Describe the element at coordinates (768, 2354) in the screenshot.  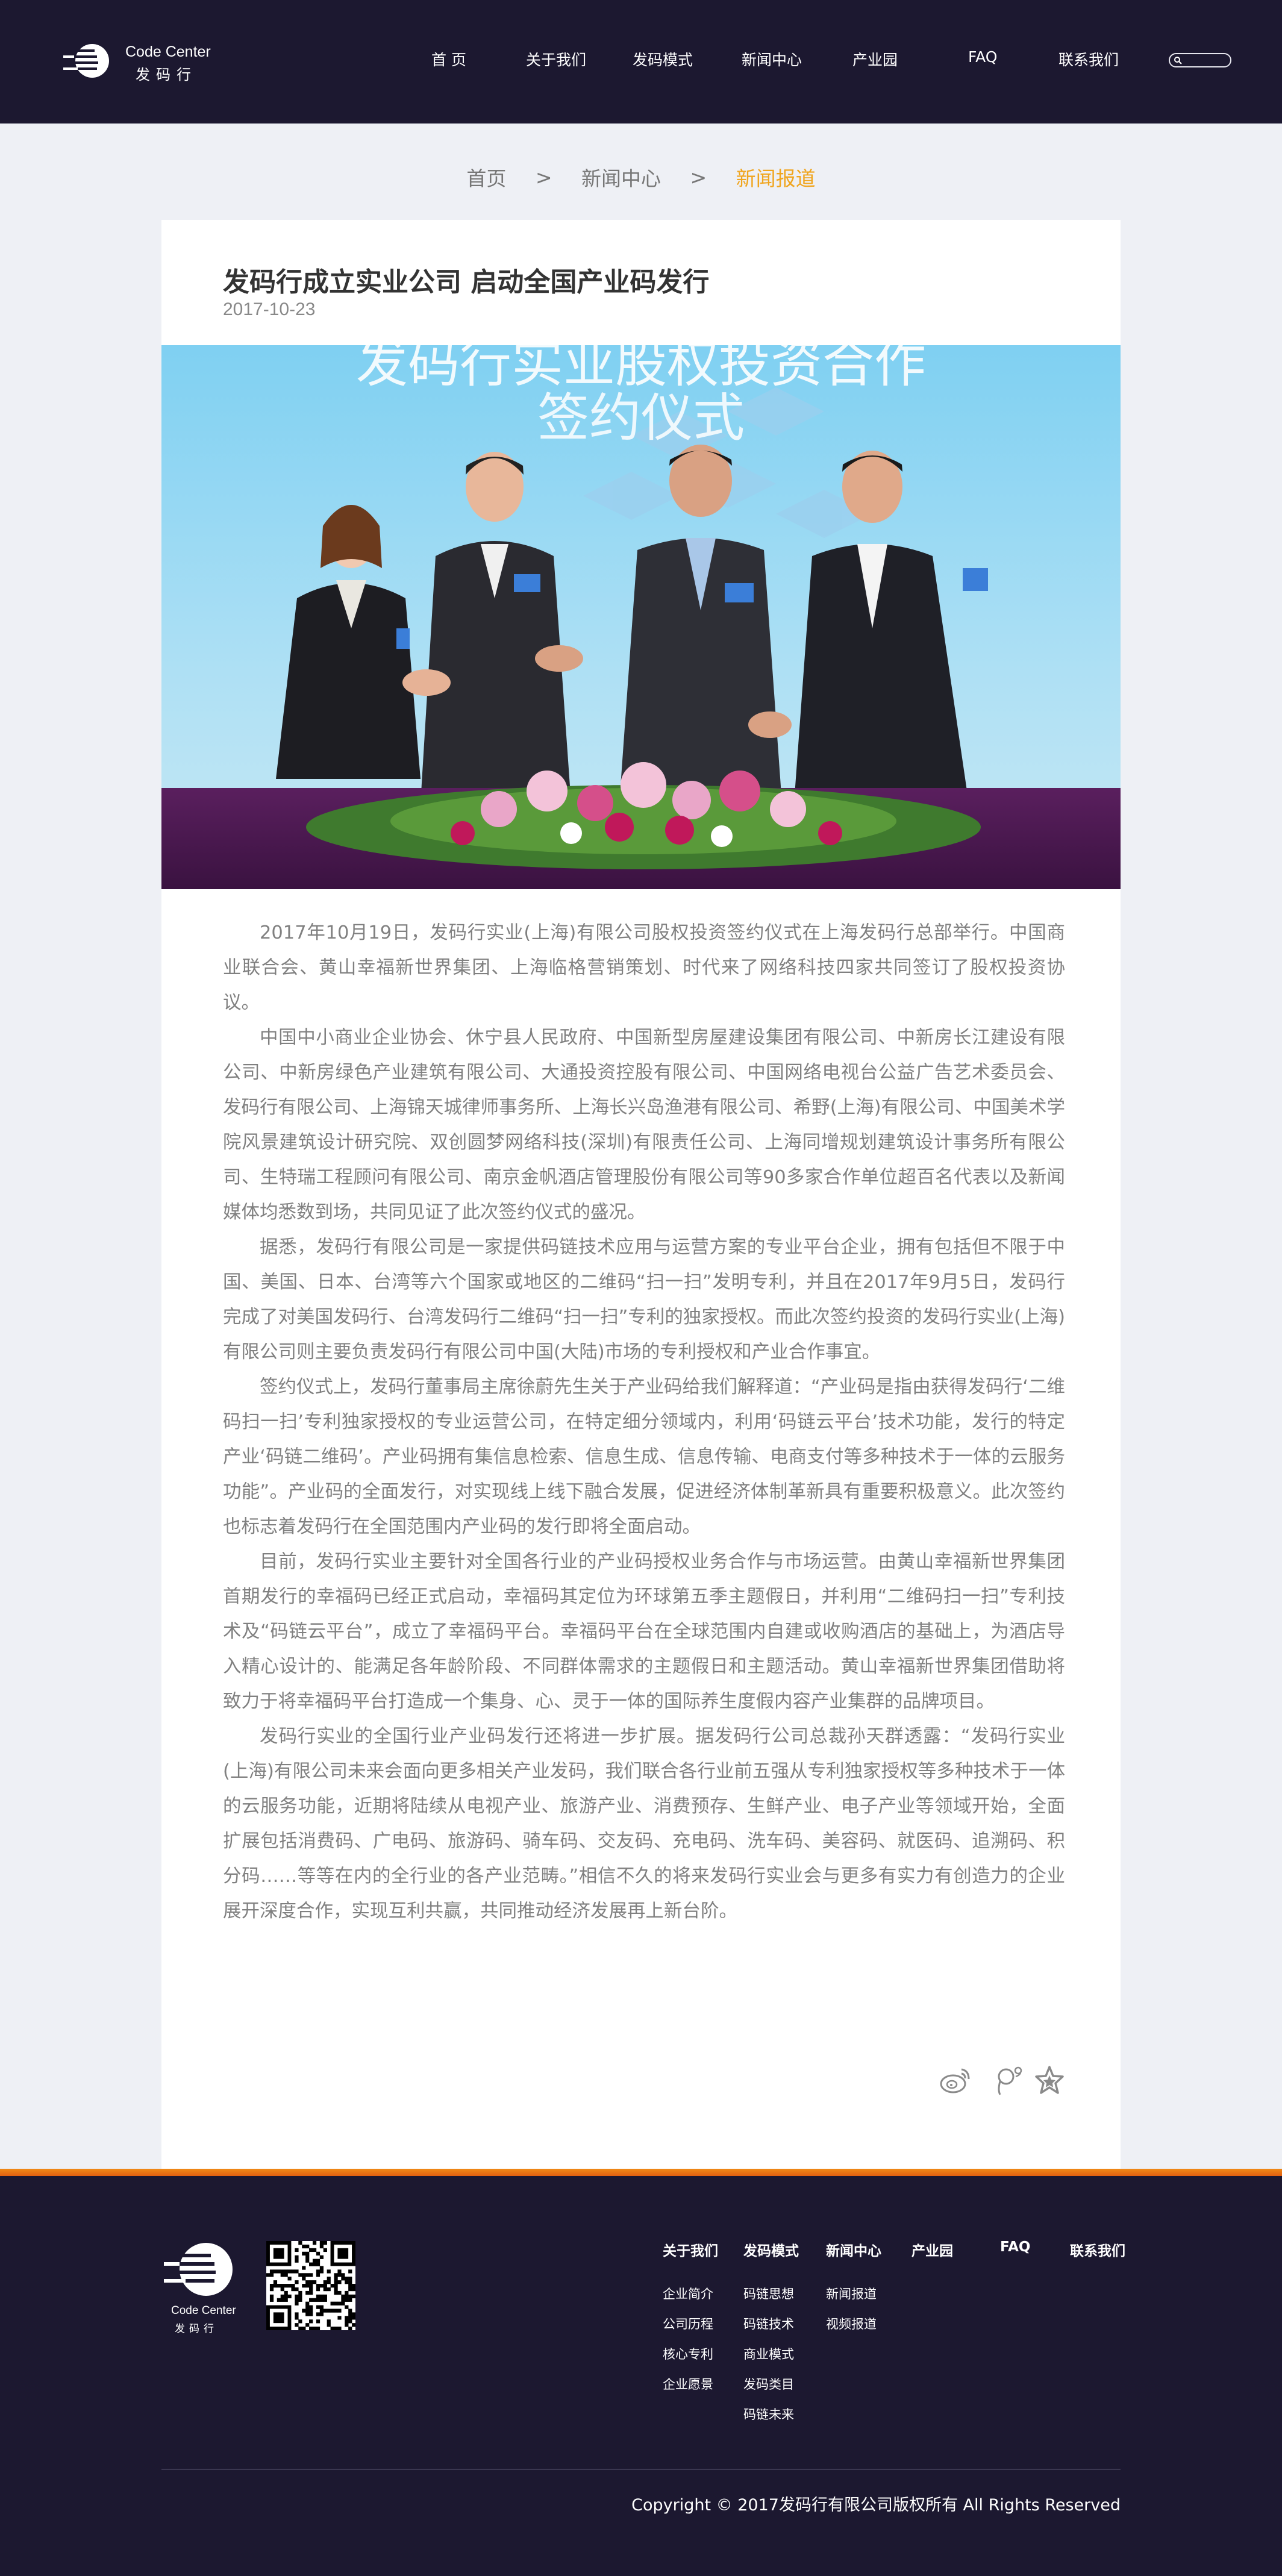
I see `footer-link: 商业模式` at that location.